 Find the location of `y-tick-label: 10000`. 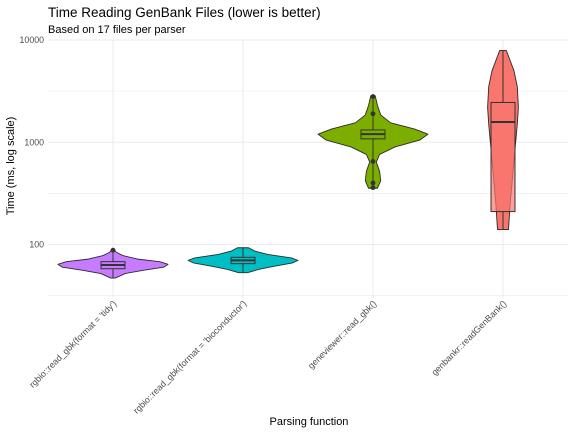

y-tick-label: 10000 is located at coordinates (32, 40).